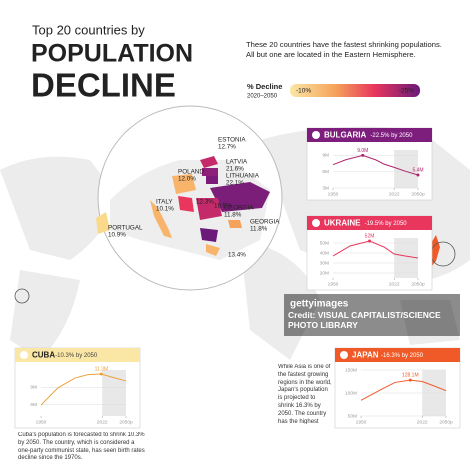  I want to click on map-label-value: 21.6%, so click(235, 169).